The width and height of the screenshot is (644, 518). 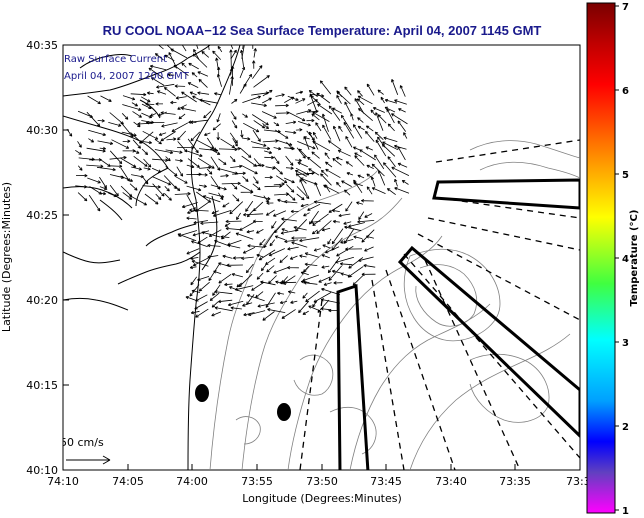 I want to click on colorbar-tick: 6, so click(x=625, y=91).